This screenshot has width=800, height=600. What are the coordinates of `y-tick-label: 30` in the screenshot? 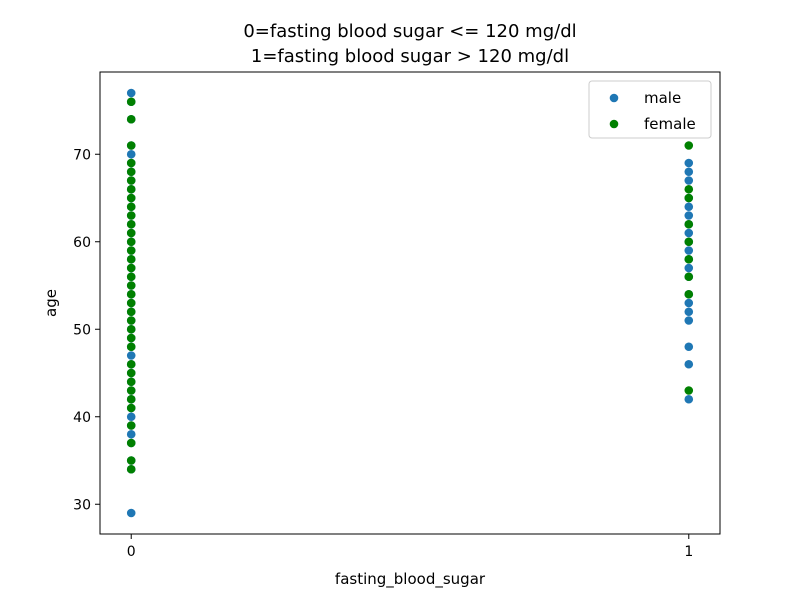 It's located at (82, 505).